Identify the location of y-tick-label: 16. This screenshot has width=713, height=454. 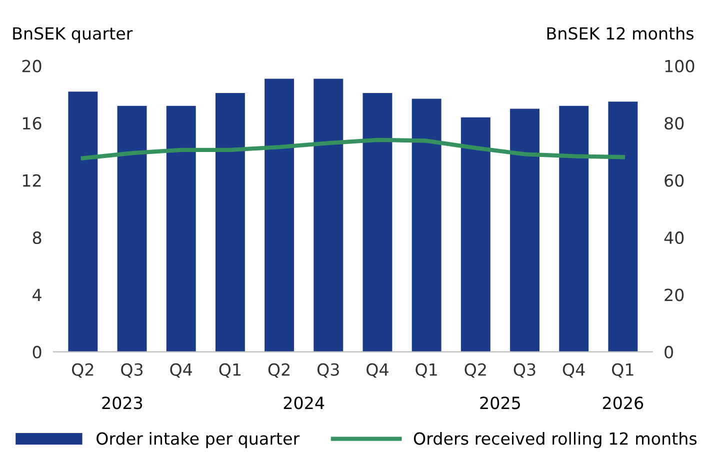
(32, 123).